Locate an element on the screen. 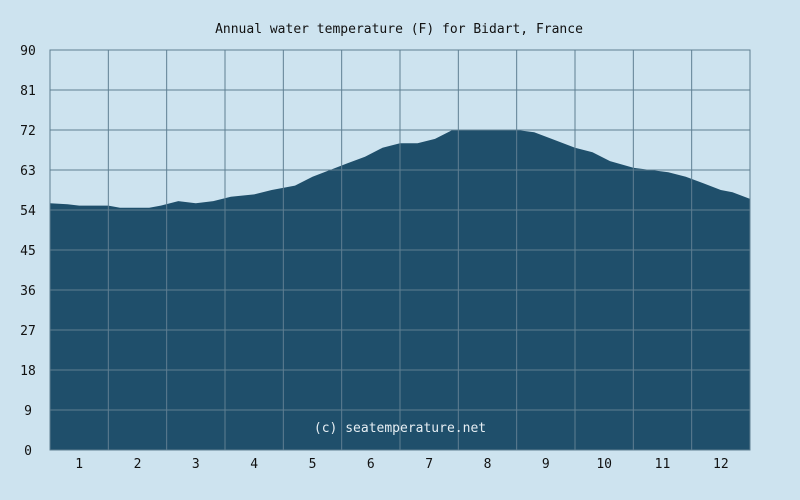  x-tick-label: 9 is located at coordinates (546, 464).